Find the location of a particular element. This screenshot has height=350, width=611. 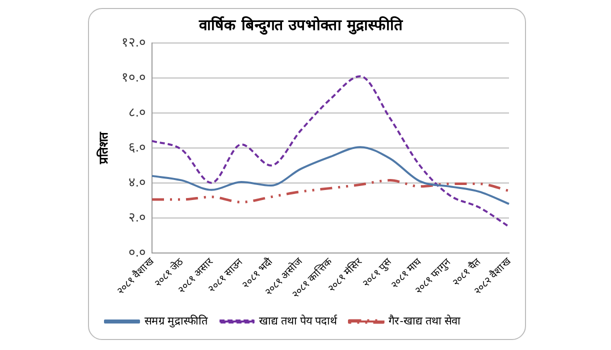

chart-title: वार्षिक बिन्दुगत उपभोक्ता मुद्रास्फीति is located at coordinates (301, 25).